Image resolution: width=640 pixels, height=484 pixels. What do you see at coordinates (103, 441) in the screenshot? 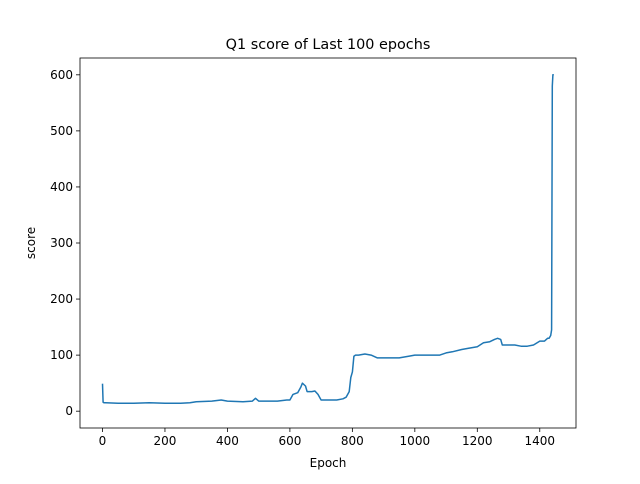
I see `x-tick-label: 0` at bounding box center [103, 441].